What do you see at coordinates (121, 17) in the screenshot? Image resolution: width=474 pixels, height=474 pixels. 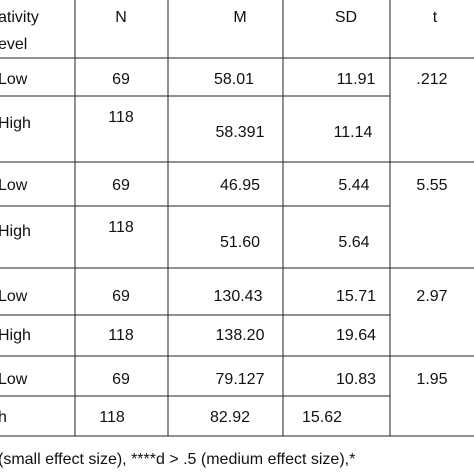 I see `header-cell: N` at bounding box center [121, 17].